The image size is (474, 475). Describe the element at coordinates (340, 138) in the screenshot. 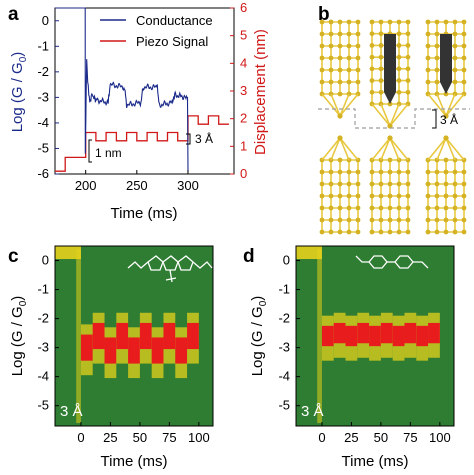

I see `apex-atom` at that location.